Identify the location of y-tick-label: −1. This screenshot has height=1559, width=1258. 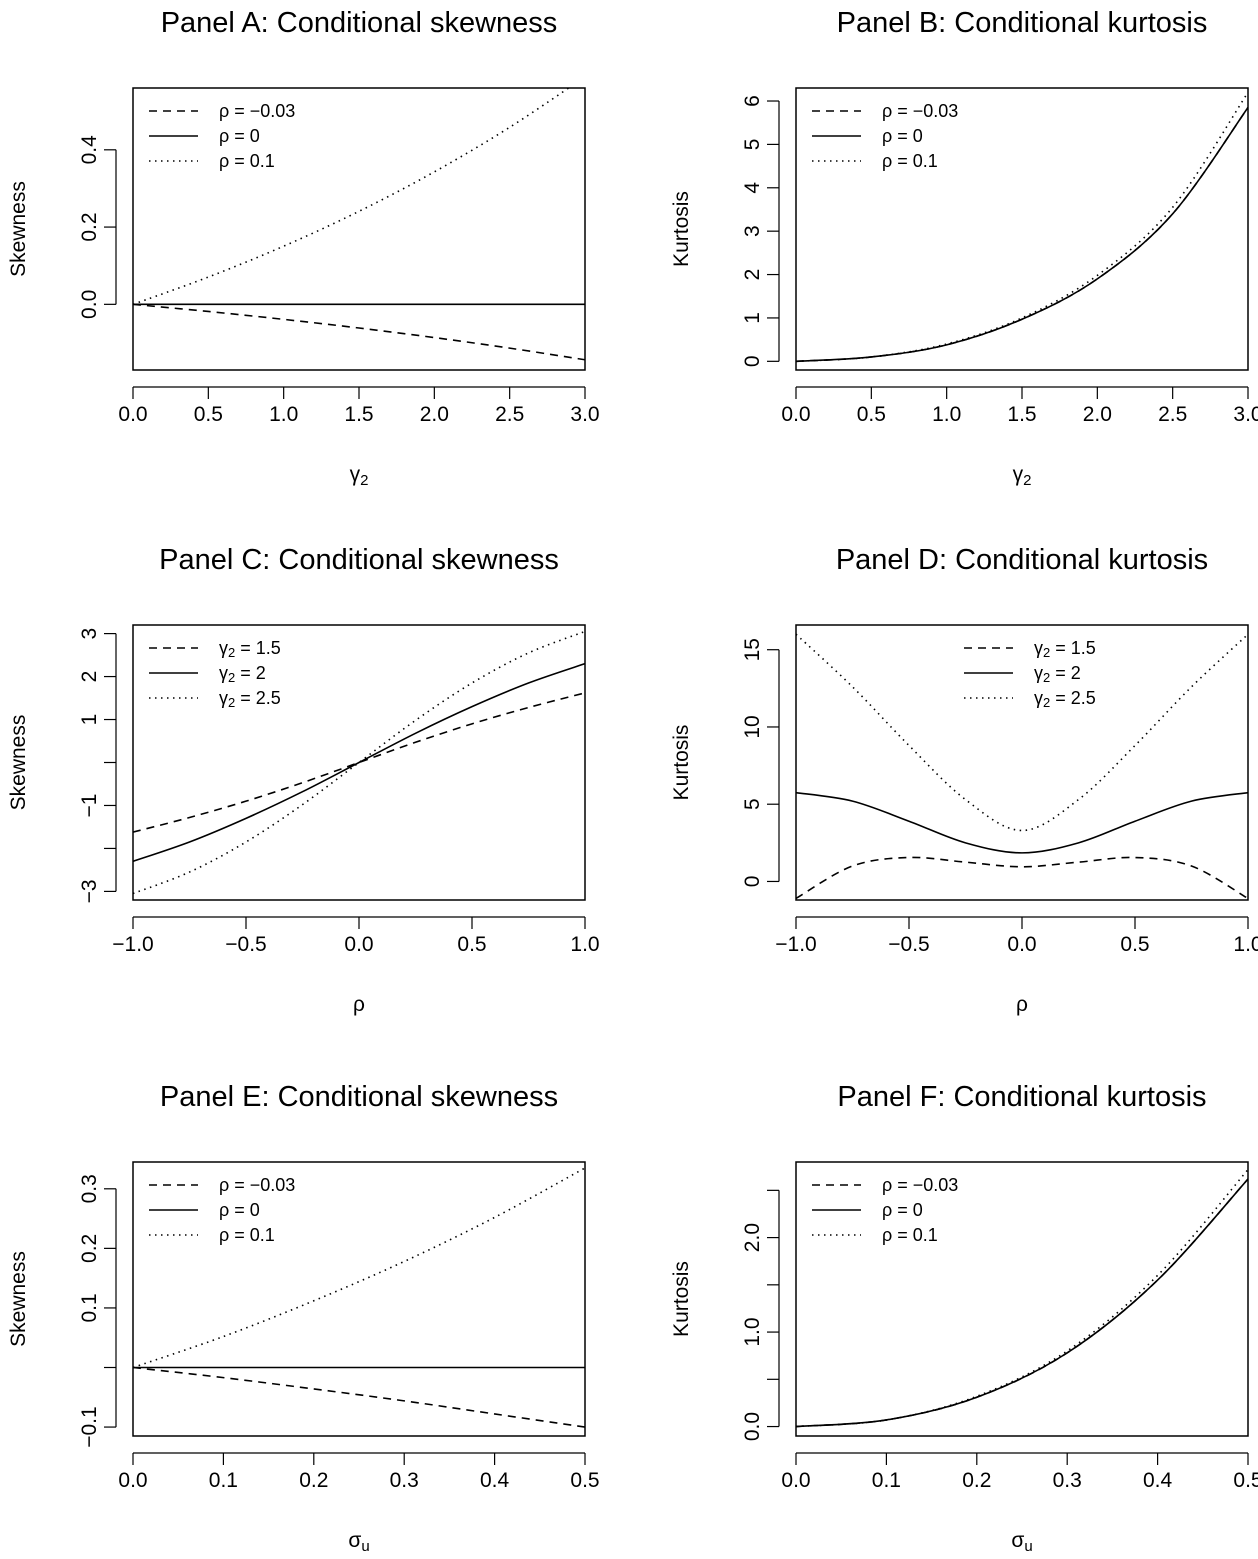
(89, 805).